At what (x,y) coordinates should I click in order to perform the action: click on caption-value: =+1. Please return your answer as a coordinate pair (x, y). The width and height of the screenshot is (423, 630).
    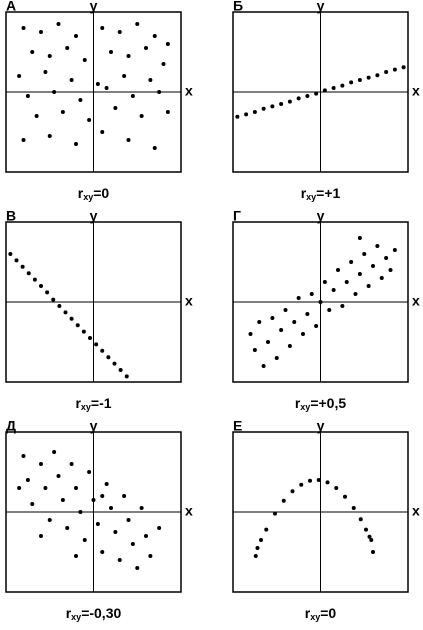
    Looking at the image, I should click on (328, 193).